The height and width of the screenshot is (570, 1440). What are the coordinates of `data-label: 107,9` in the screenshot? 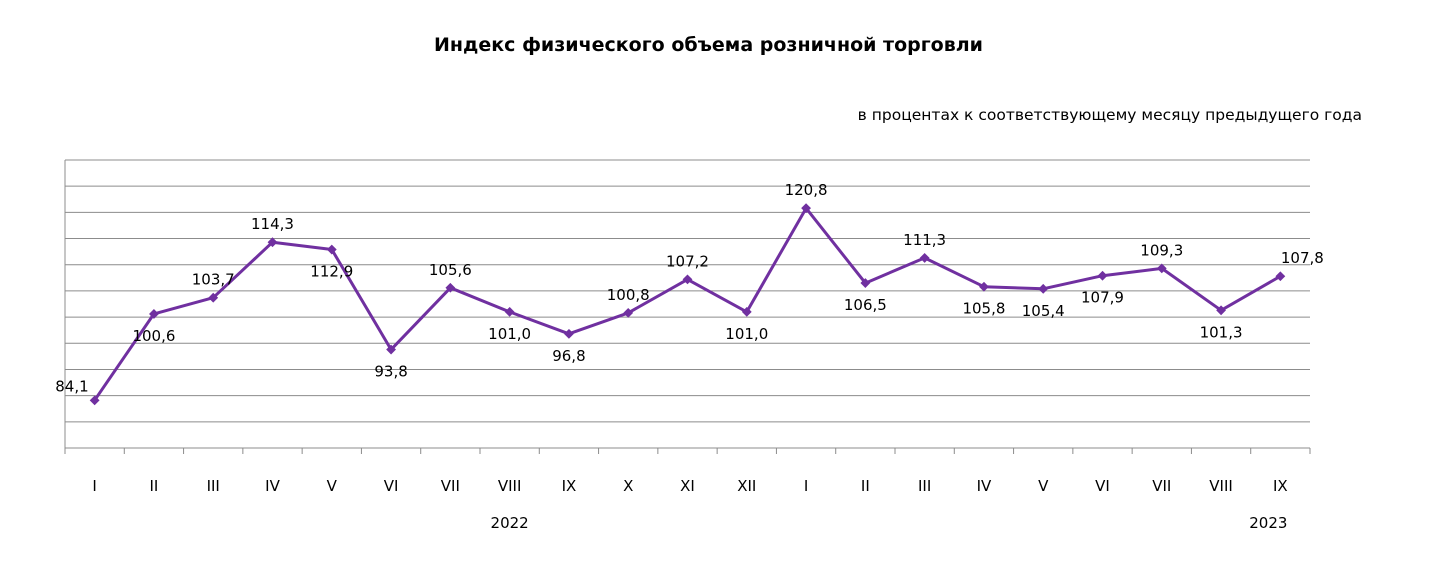 It's located at (1102, 298).